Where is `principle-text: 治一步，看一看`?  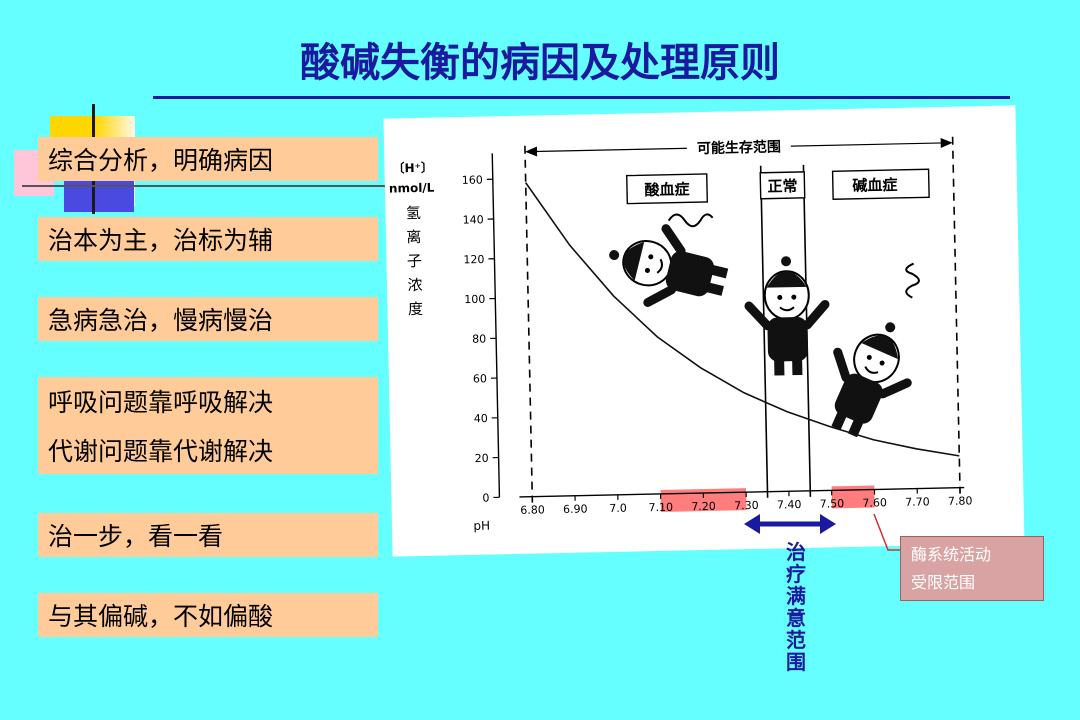
principle-text: 治一步，看一看 is located at coordinates (136, 536).